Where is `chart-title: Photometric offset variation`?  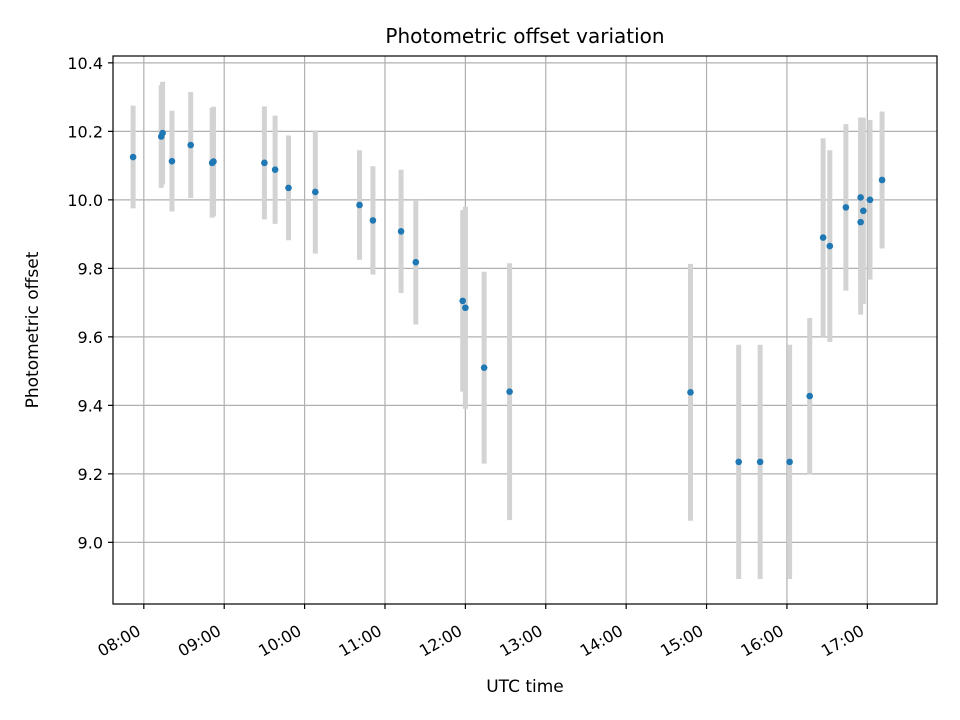 chart-title: Photometric offset variation is located at coordinates (524, 36).